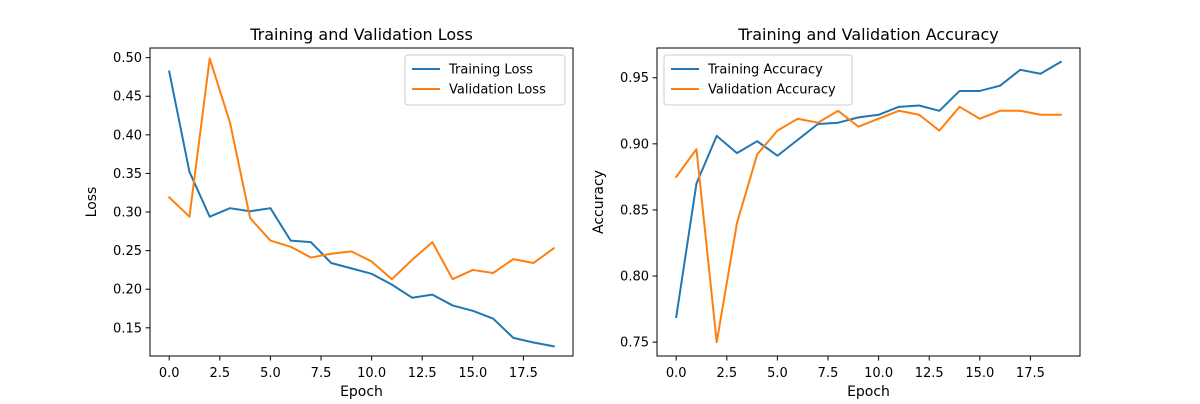 This screenshot has width=1200, height=404. I want to click on legend-label-validation: Validation Accuracy, so click(772, 90).